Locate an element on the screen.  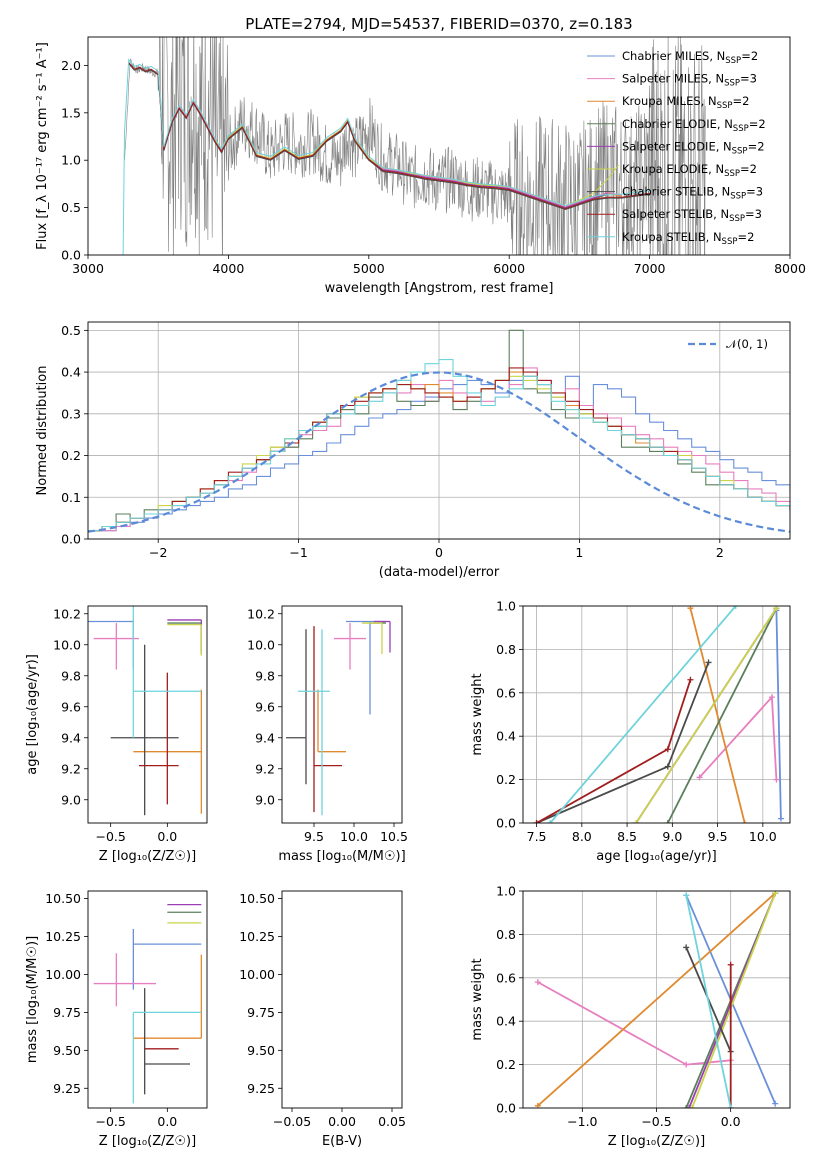
gaussian-curve is located at coordinates (439, 452).